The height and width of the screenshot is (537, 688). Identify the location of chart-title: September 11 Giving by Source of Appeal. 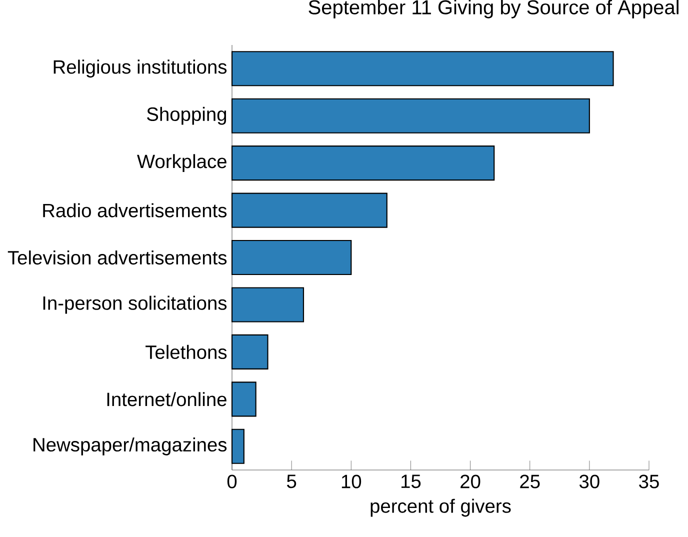
(493, 9).